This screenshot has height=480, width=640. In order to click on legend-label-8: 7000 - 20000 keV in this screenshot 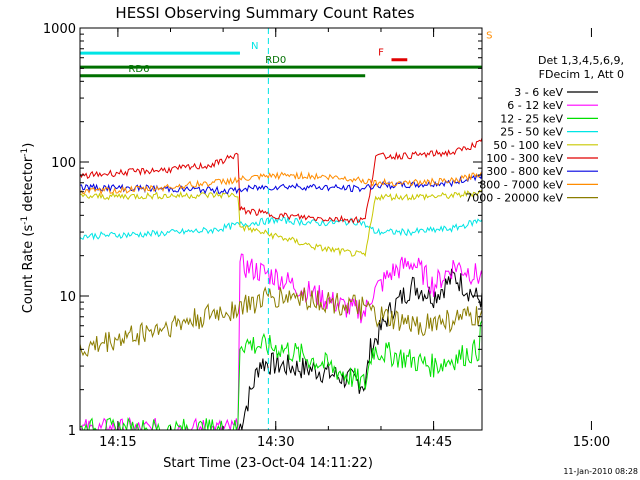, I will do `click(514, 198)`.